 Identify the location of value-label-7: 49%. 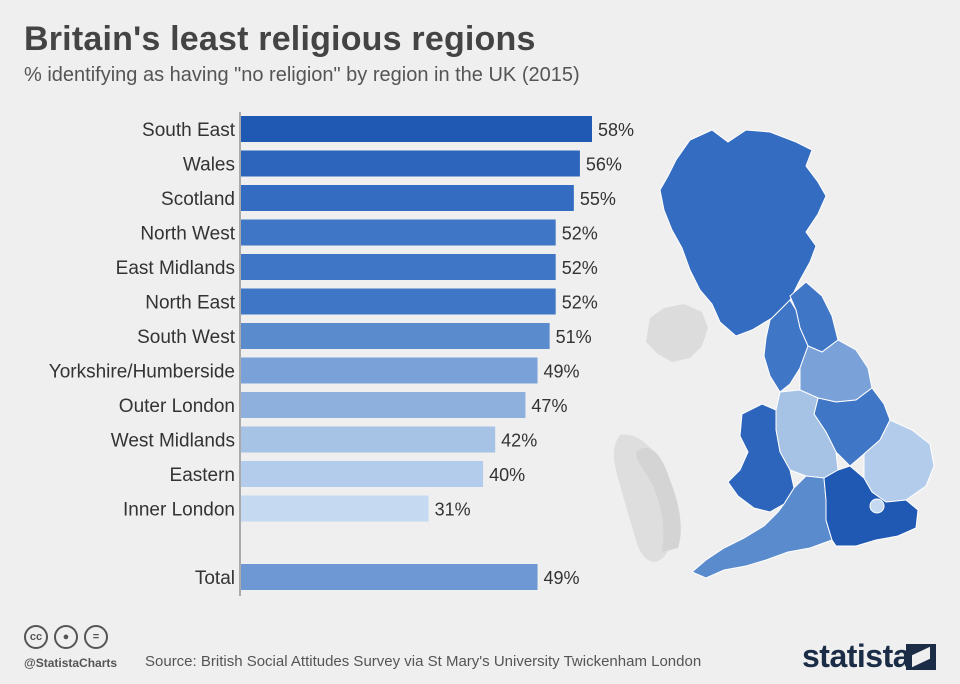
(562, 372).